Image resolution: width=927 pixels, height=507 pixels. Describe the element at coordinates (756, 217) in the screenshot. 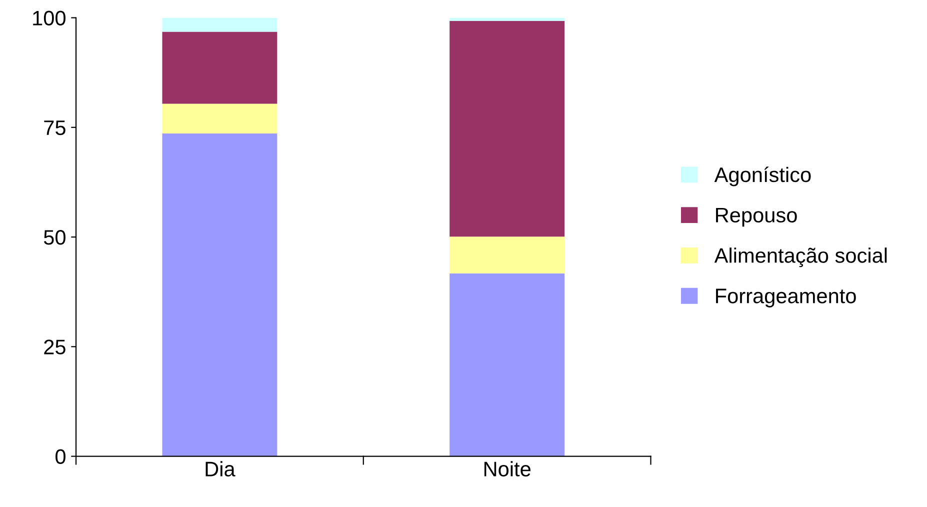

I see `legend-label: Repouso` at that location.